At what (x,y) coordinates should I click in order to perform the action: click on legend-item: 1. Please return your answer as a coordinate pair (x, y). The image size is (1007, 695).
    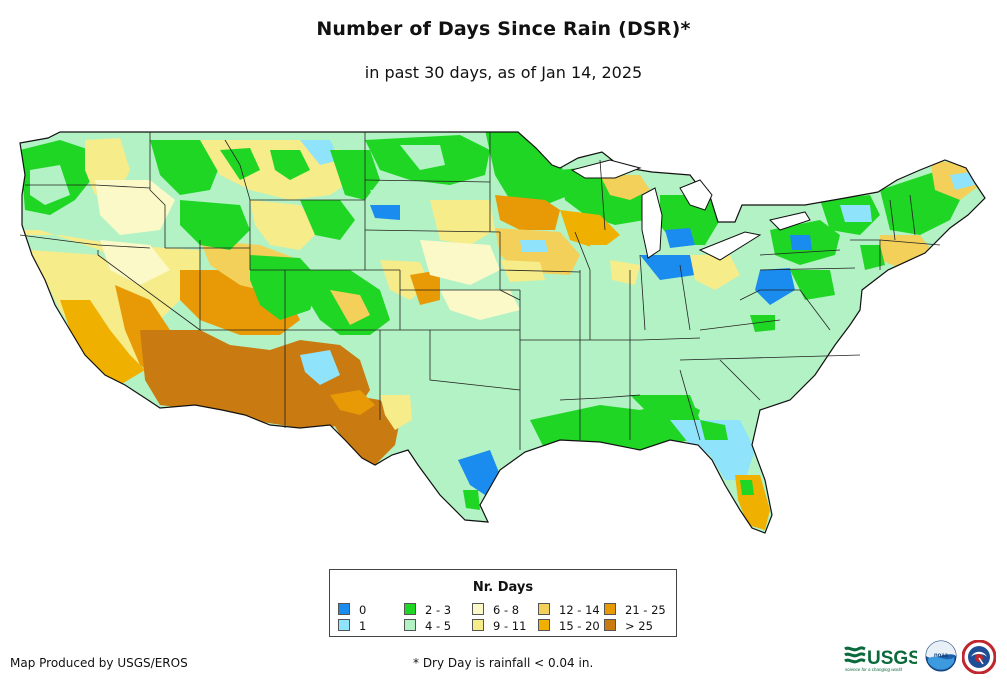
    Looking at the image, I should click on (352, 626).